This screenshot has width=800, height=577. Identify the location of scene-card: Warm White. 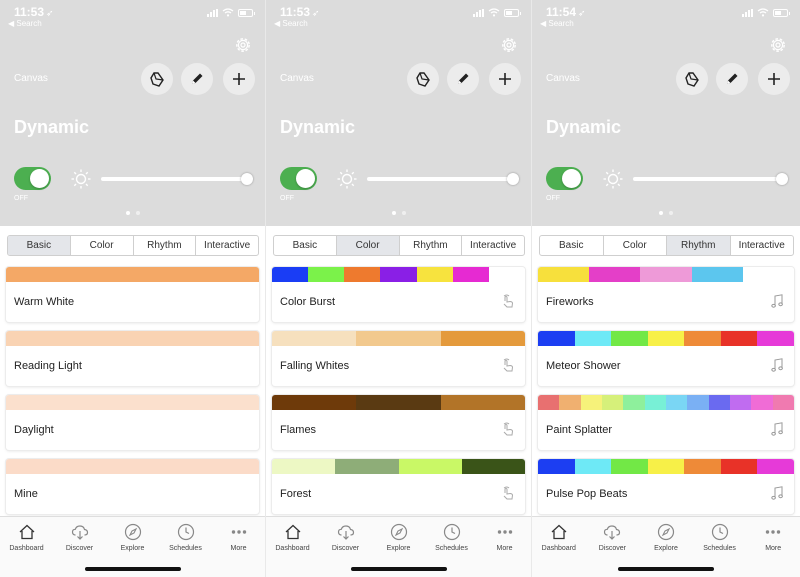
(132, 294).